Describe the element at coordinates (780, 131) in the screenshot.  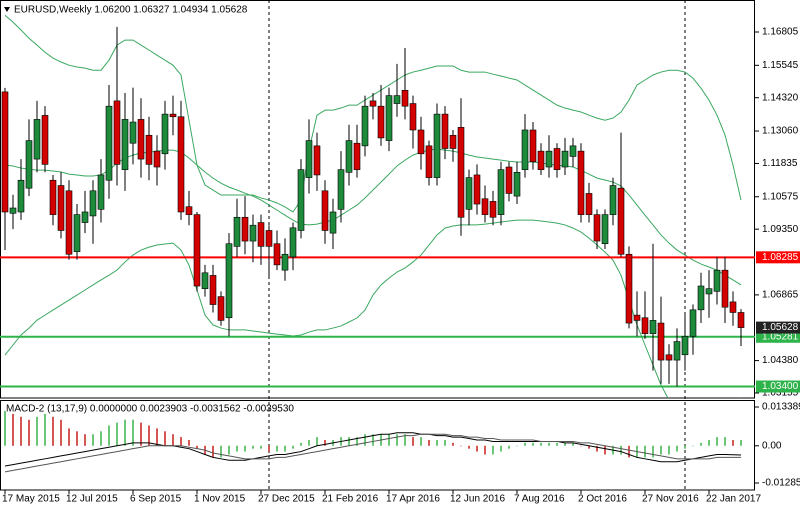
I see `y-tick-label: 1.13060` at that location.